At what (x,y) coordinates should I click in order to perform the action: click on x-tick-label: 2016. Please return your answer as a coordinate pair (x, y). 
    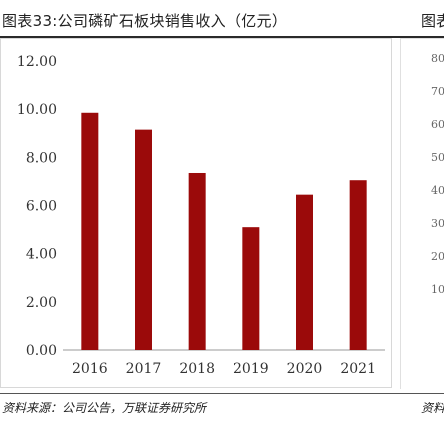
    Looking at the image, I should click on (90, 369).